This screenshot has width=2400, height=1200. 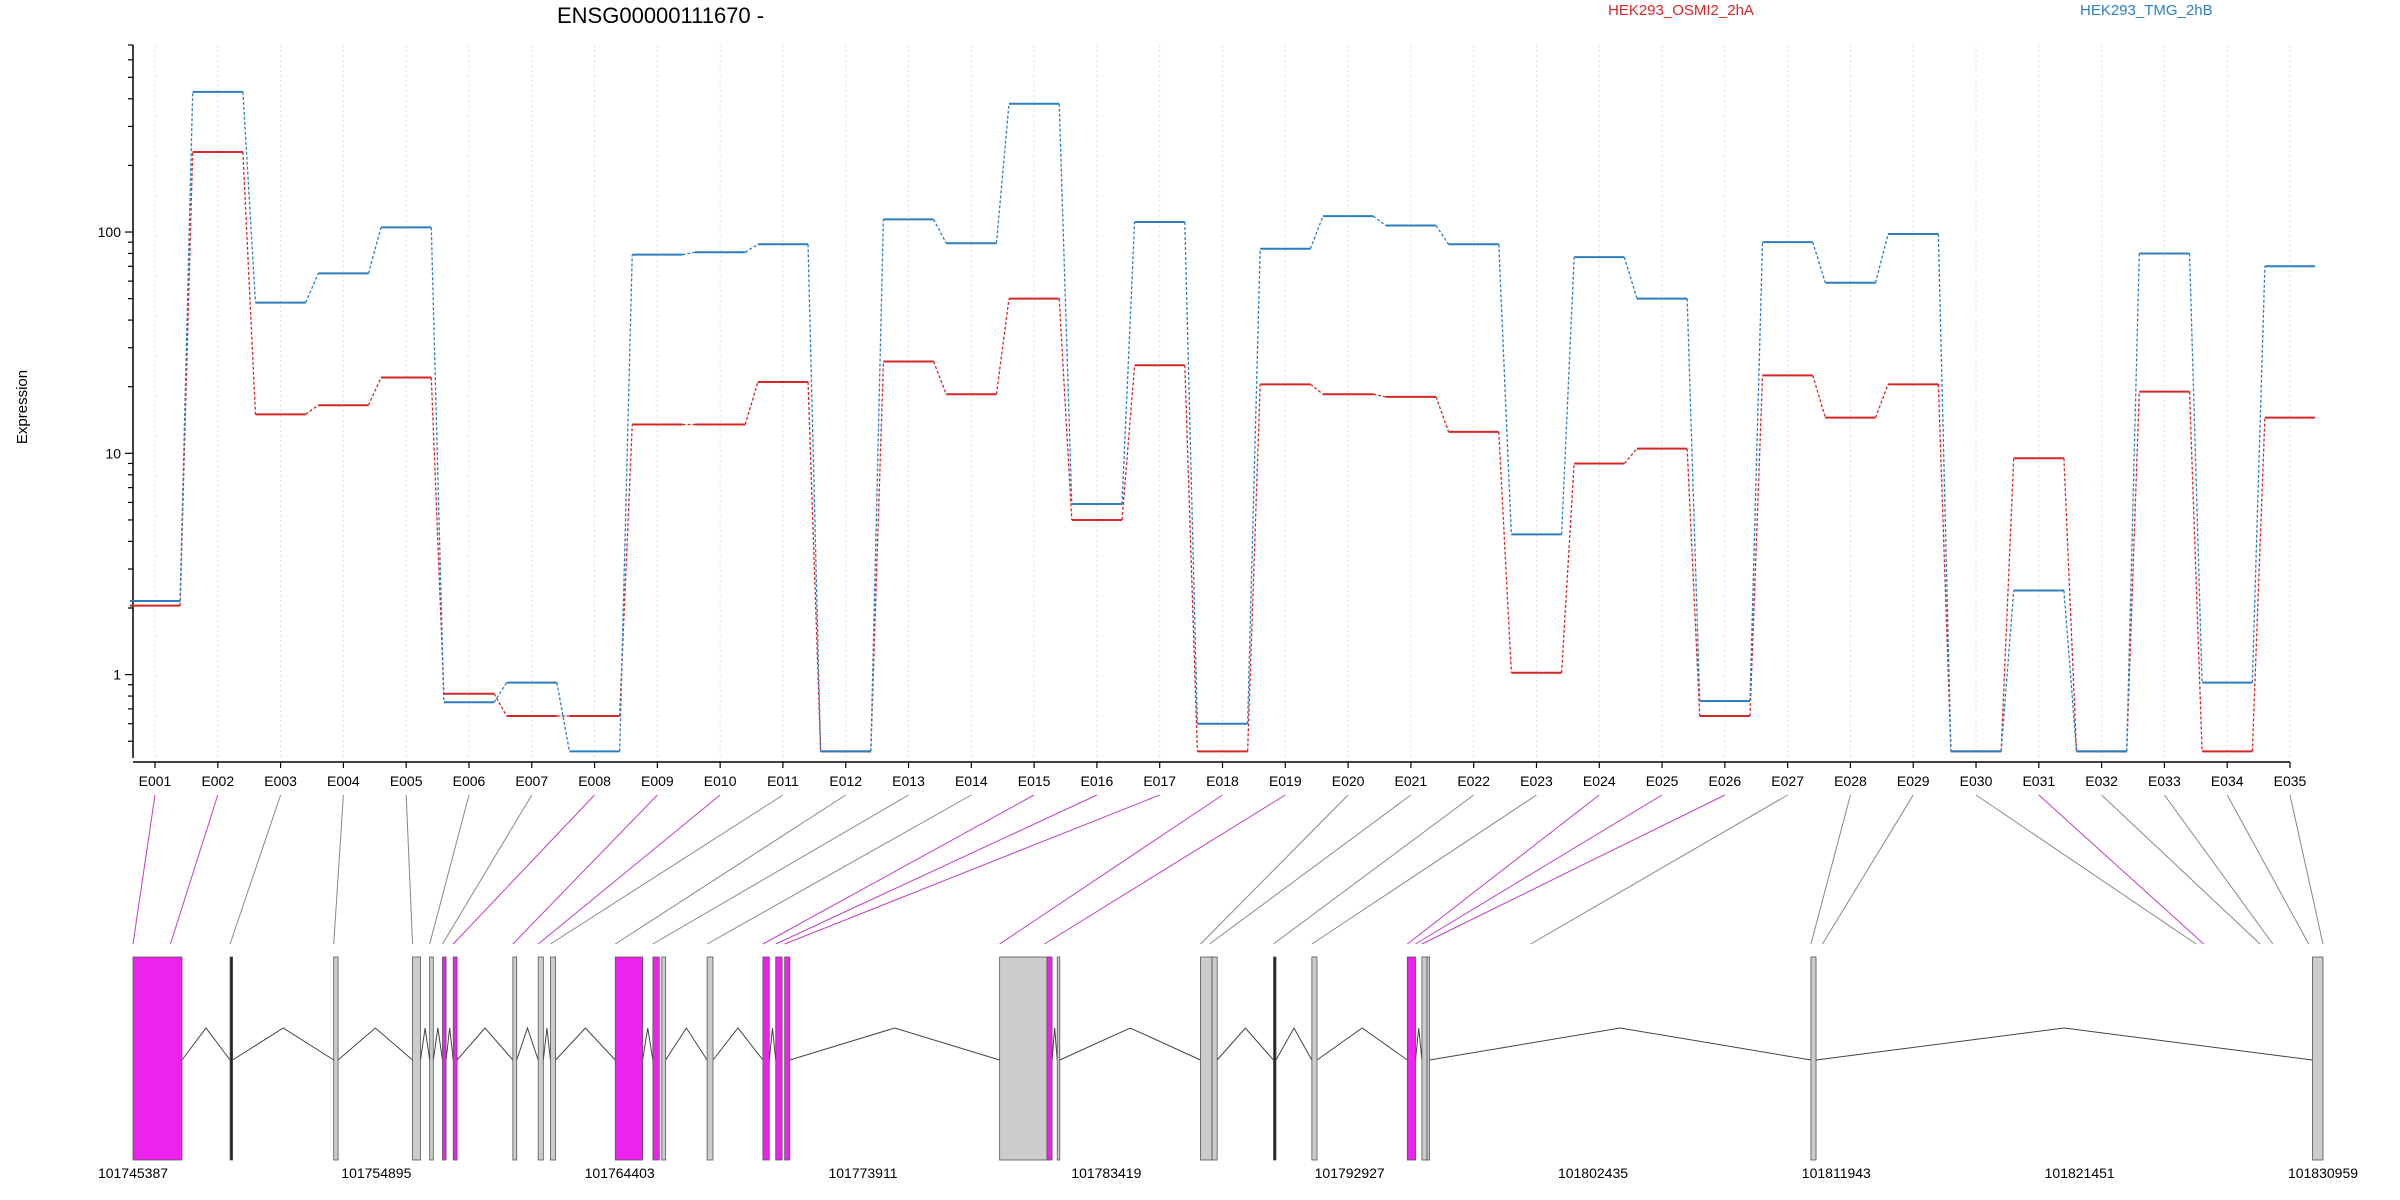 I want to click on x-tick-label: E025, so click(x=1662, y=781).